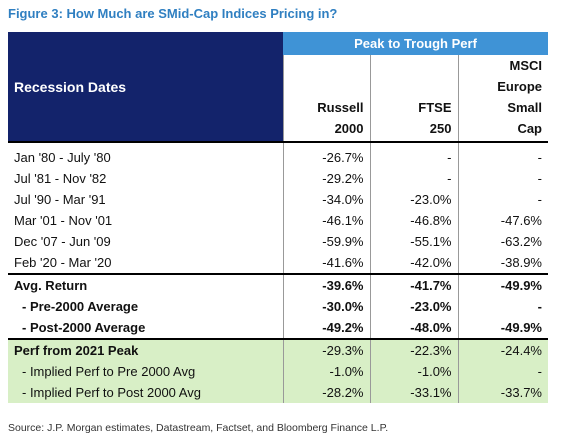 The image size is (570, 446). Describe the element at coordinates (145, 87) in the screenshot. I see `header-left: Recession Dates` at that location.